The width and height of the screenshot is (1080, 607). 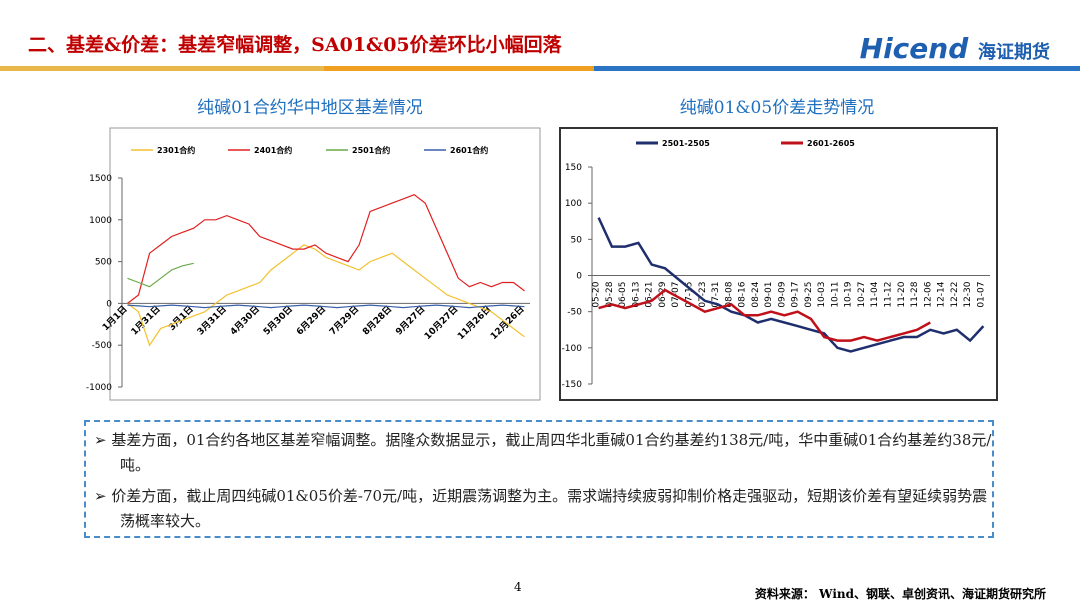 What do you see at coordinates (273, 150) in the screenshot?
I see `legend-label: 2401合约` at bounding box center [273, 150].